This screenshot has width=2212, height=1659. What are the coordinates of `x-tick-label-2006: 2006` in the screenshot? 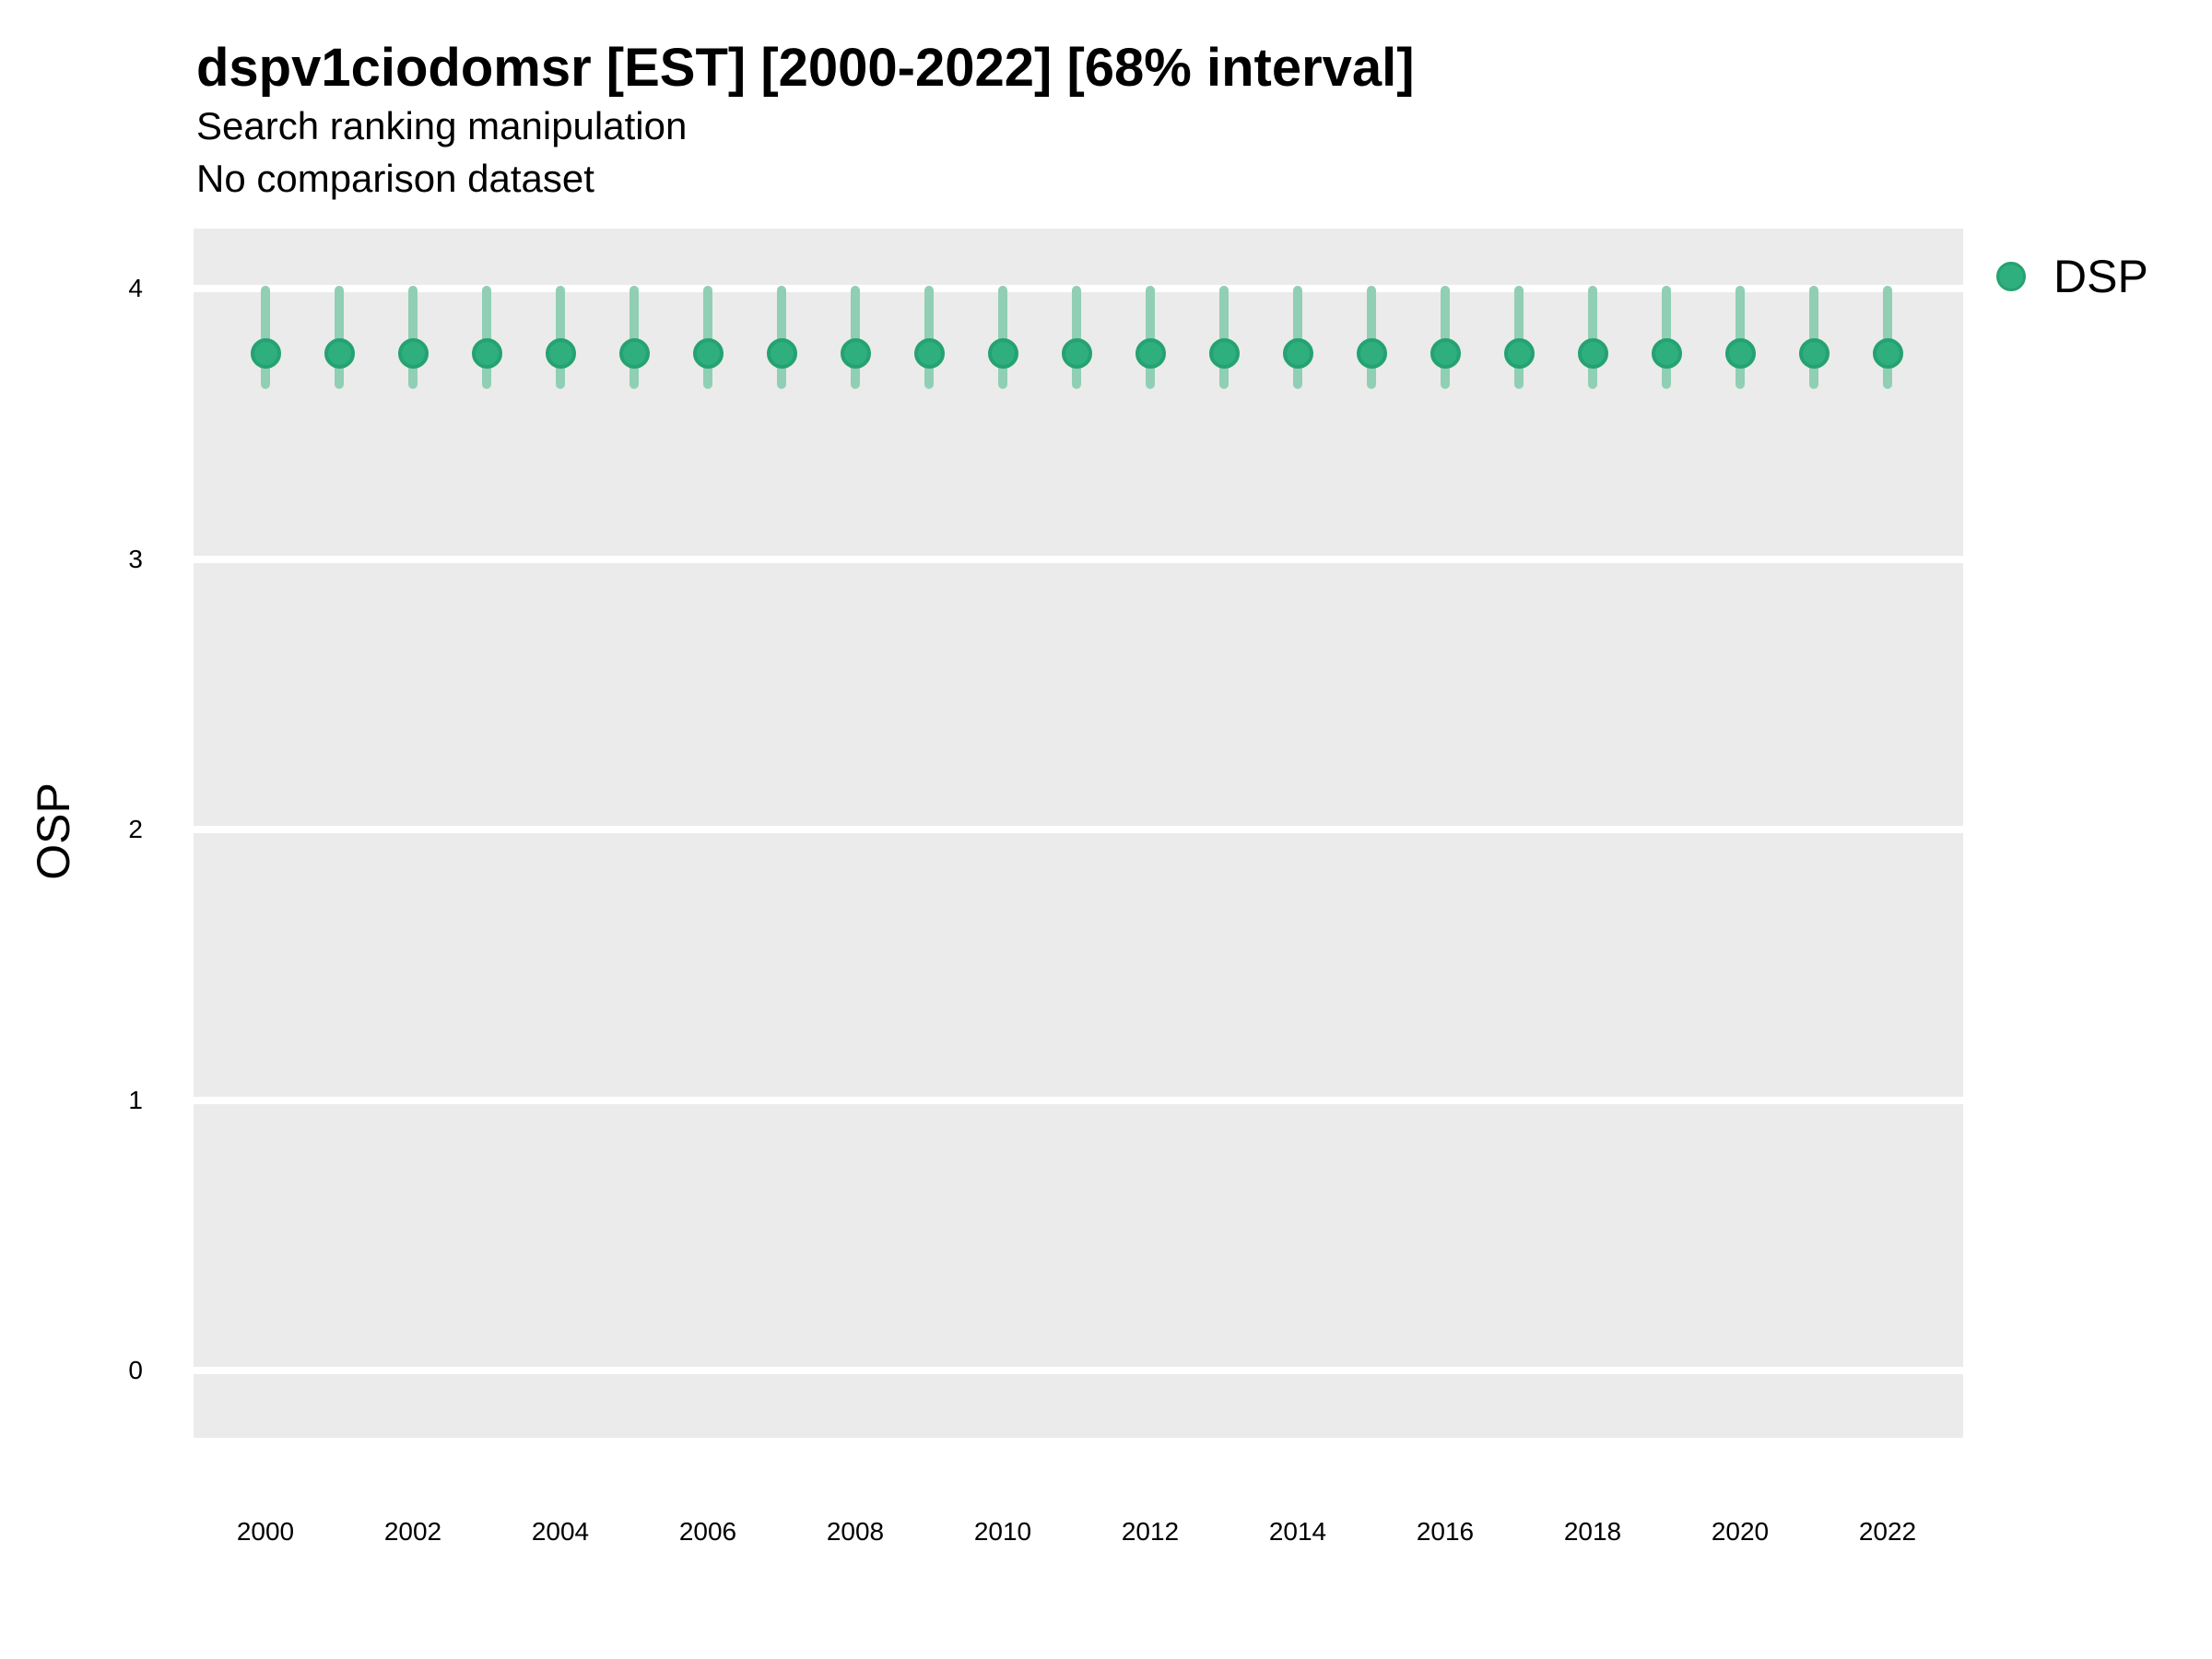 It's located at (707, 1531).